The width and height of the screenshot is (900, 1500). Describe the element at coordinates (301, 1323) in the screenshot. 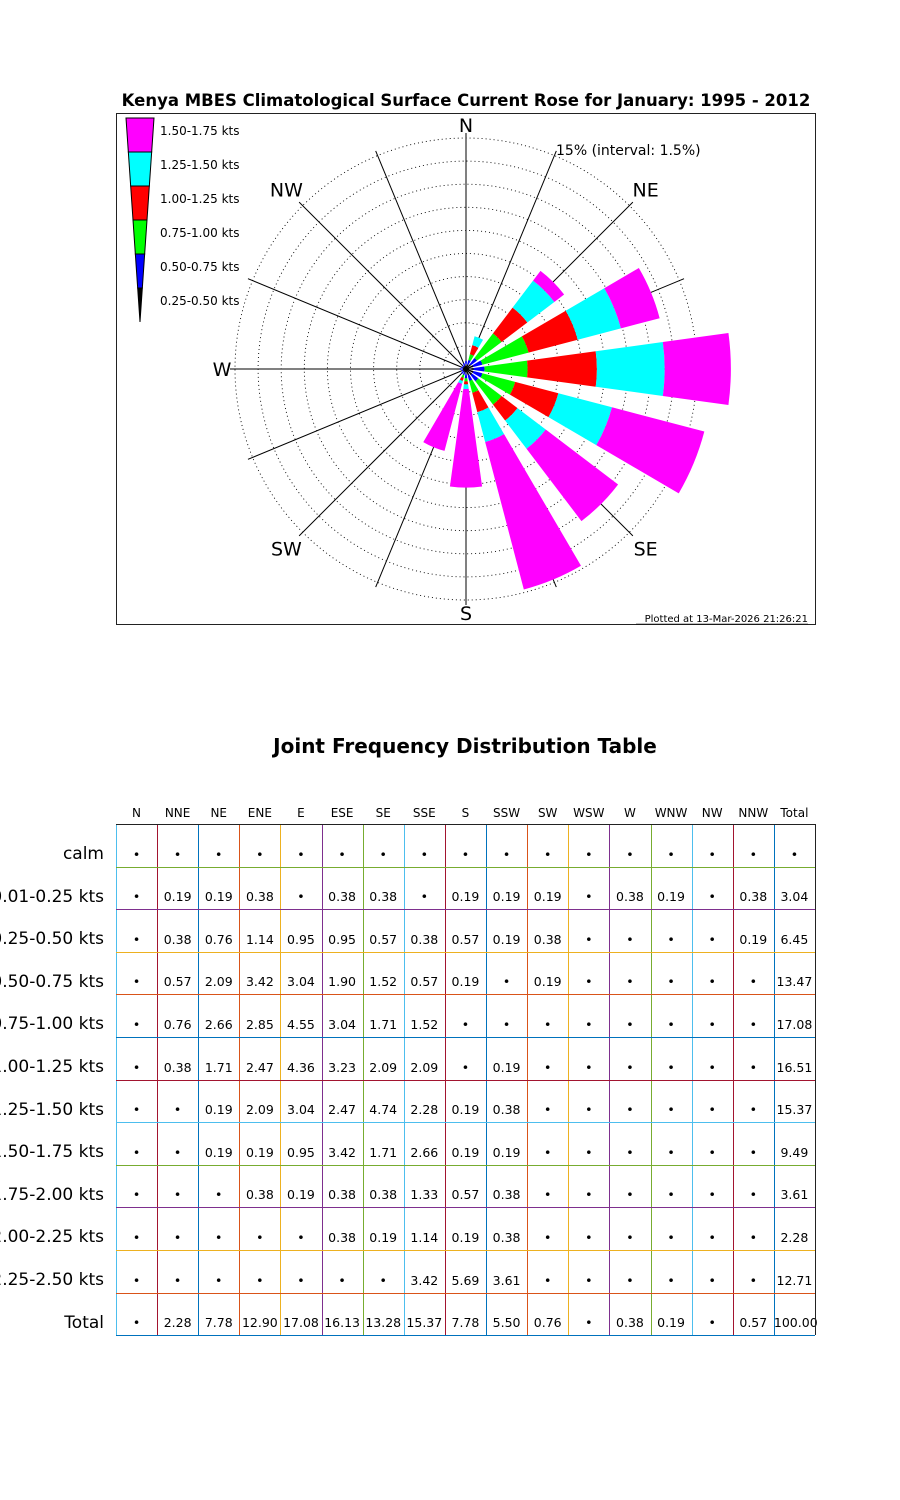

I see `table-cell: 17.08` at that location.